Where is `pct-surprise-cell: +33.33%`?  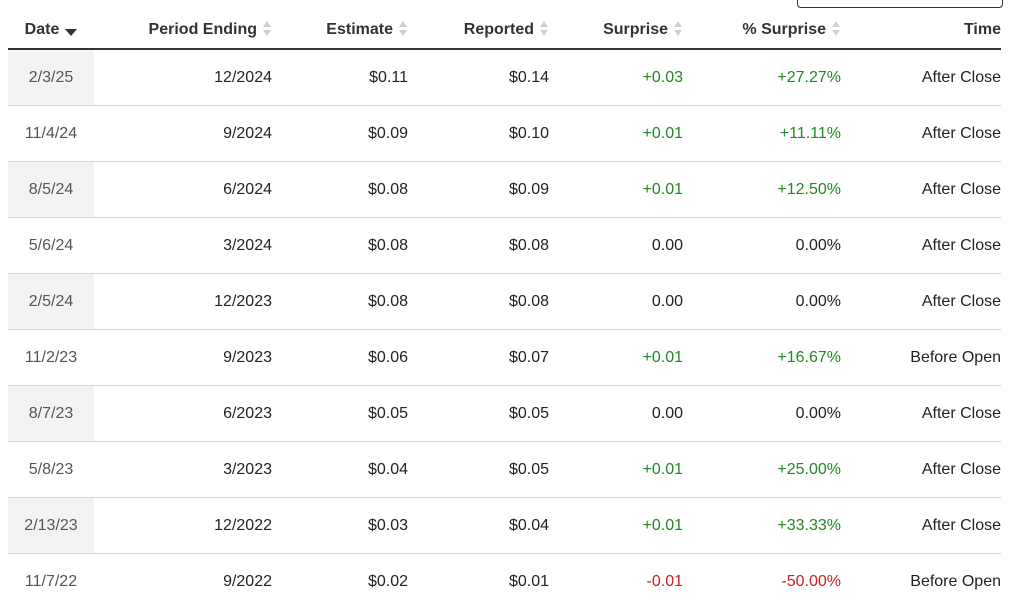 pct-surprise-cell: +33.33% is located at coordinates (762, 525).